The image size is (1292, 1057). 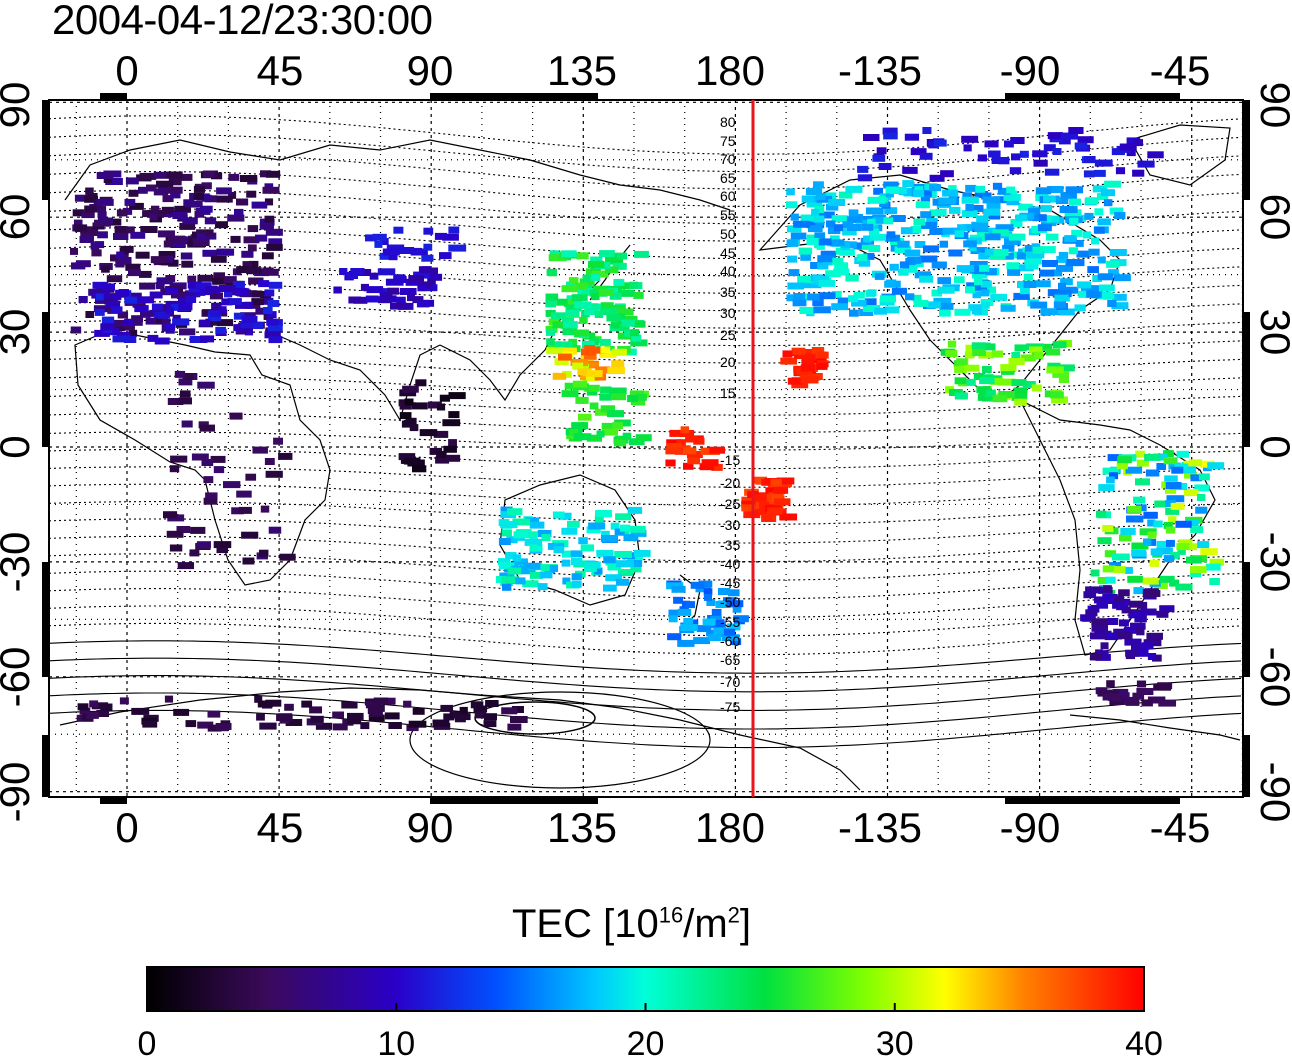 I want to click on left-latitude-ticks: 90 60 30 0 -30 -60 -90, so click(x=19, y=452).